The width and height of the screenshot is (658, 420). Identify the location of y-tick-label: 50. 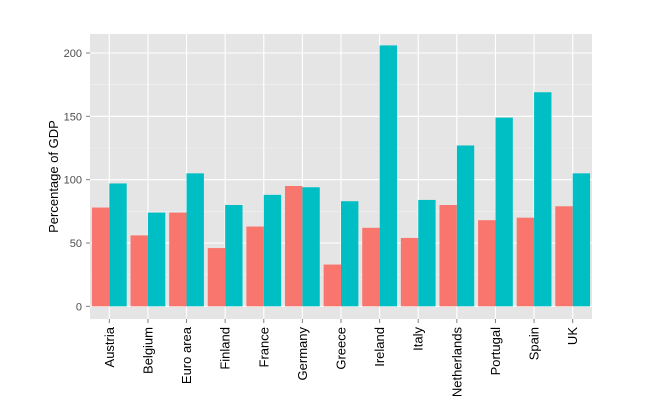
(76, 244).